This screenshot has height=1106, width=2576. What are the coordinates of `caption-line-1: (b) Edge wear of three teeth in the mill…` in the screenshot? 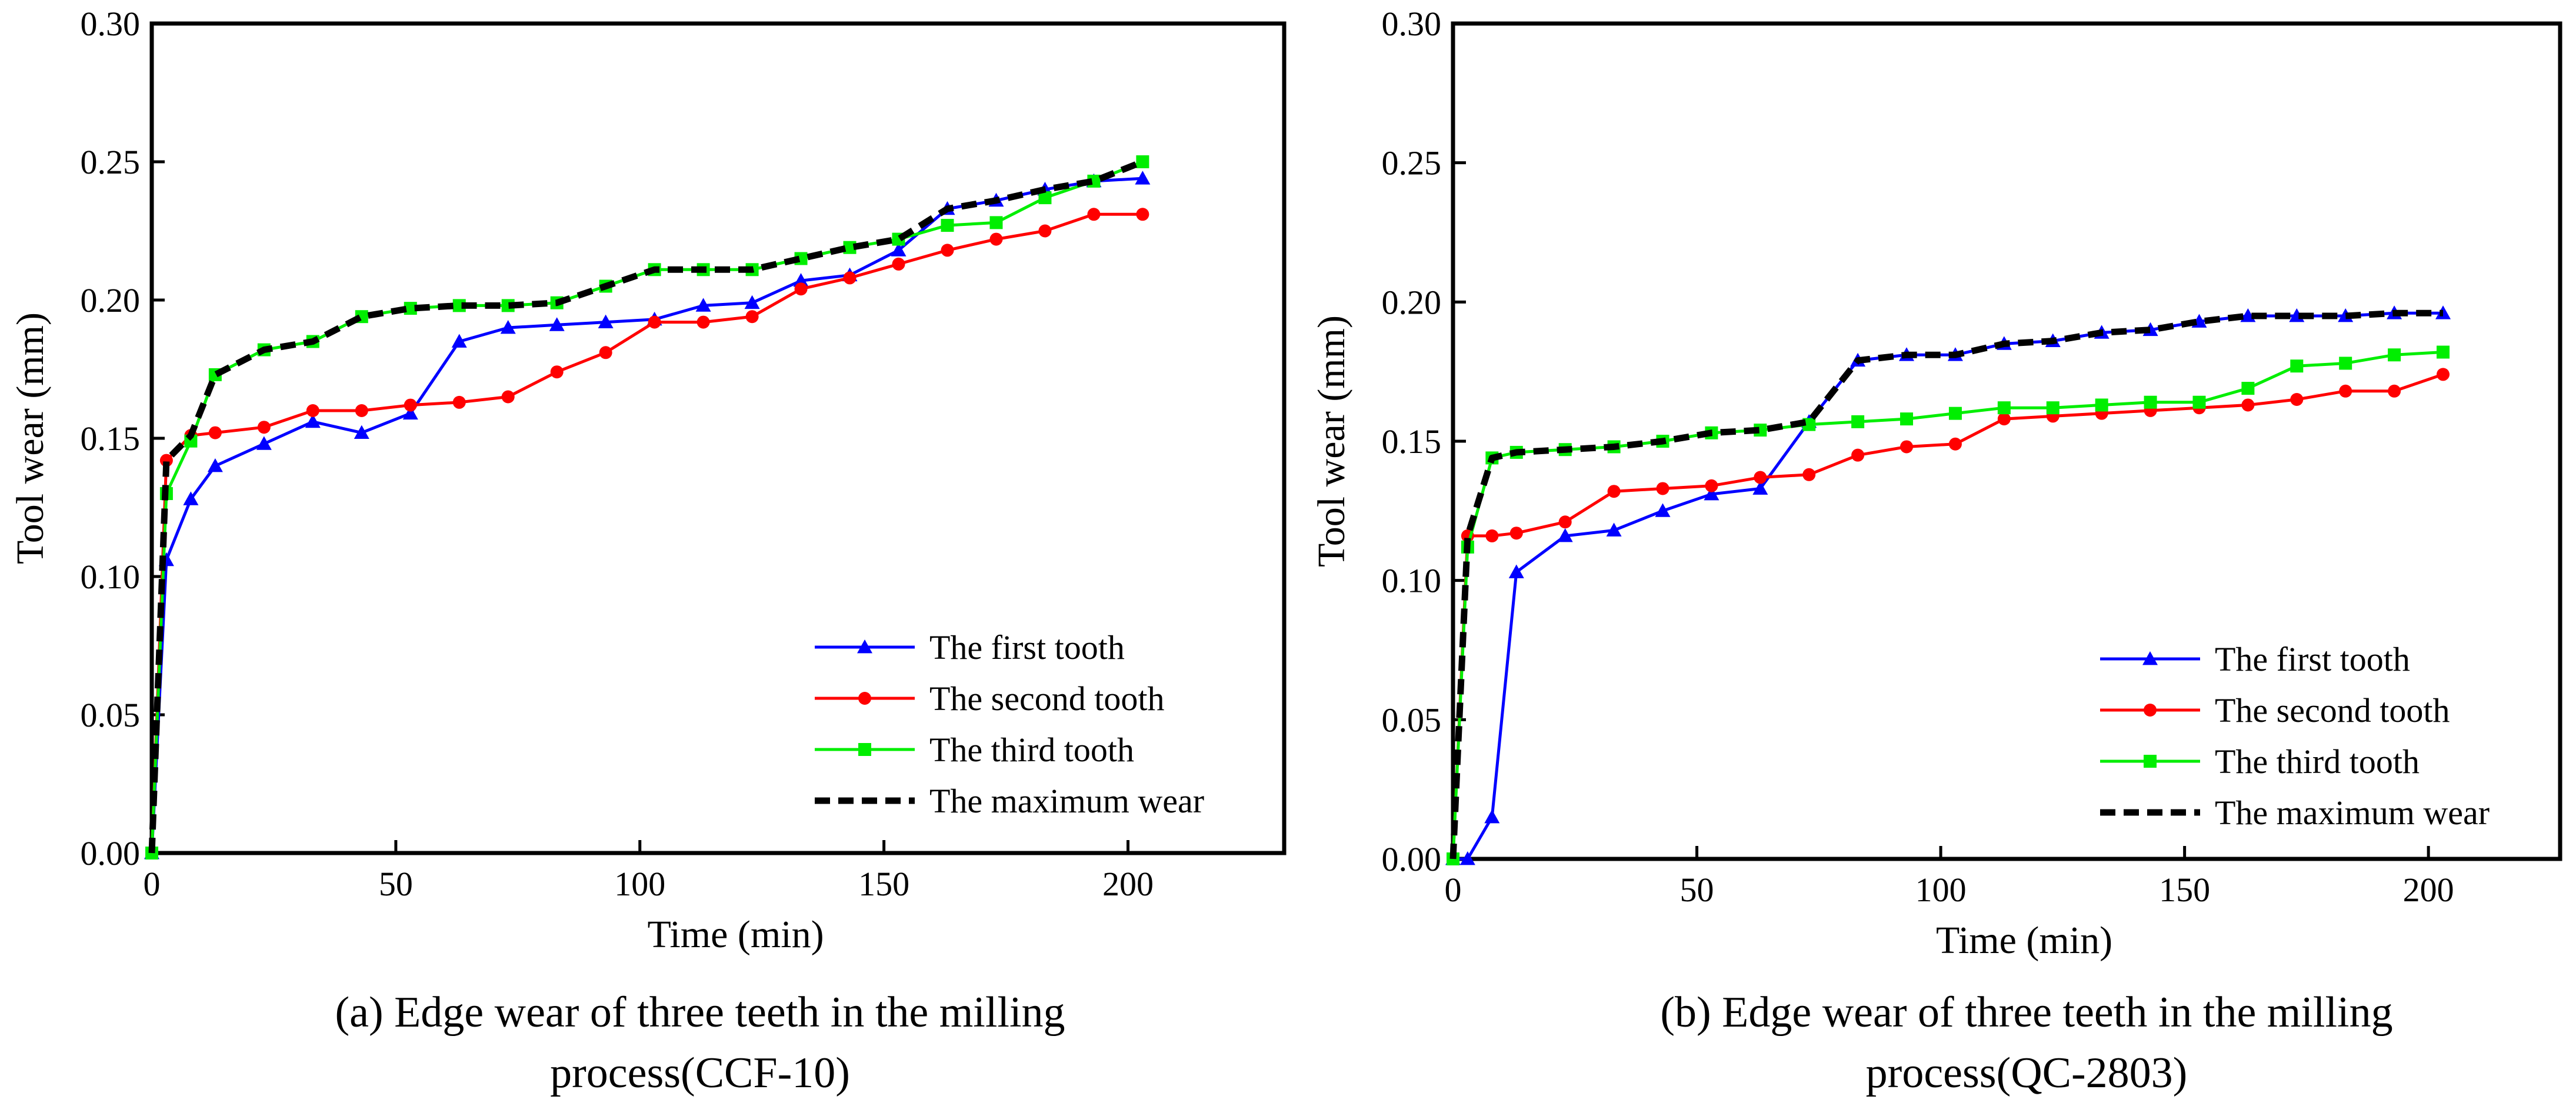 It's located at (2026, 1012).